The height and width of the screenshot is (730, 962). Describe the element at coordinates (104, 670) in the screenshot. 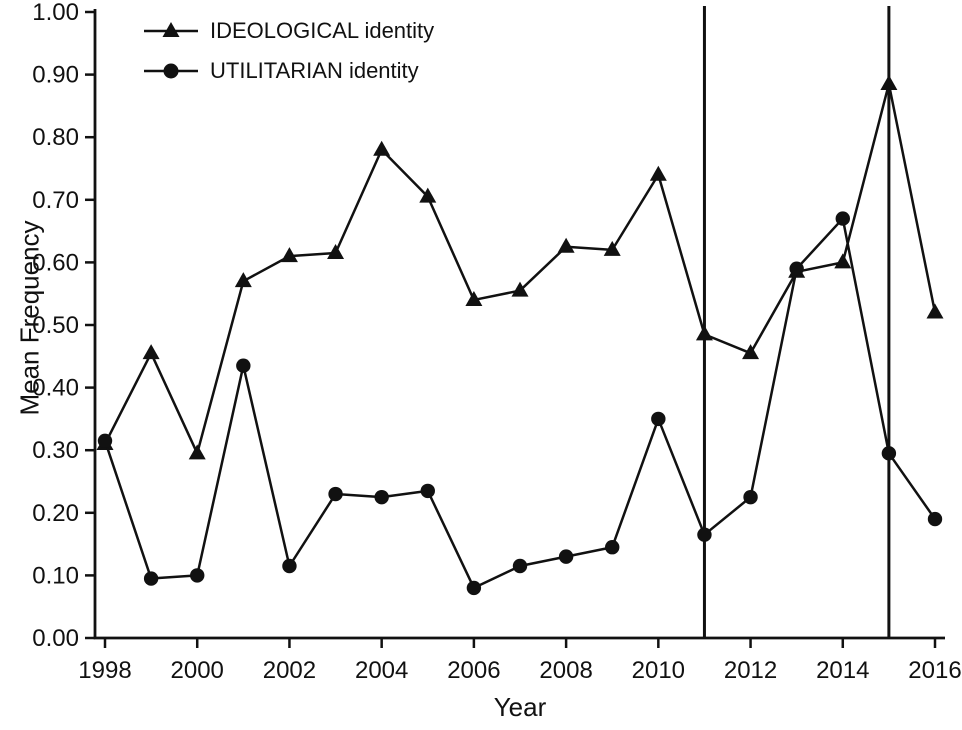

I see `x-tick-label: 1998` at that location.